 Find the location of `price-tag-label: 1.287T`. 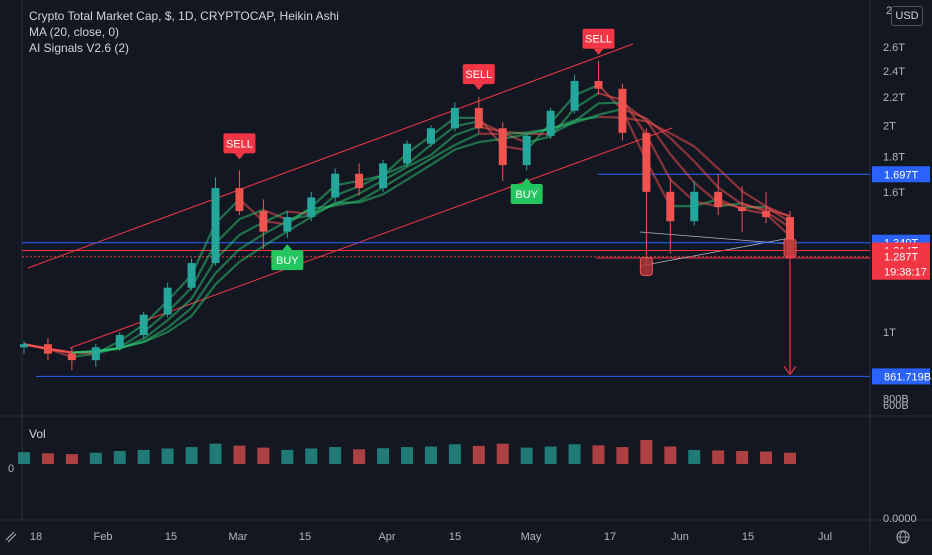

price-tag-label: 1.287T is located at coordinates (901, 258).